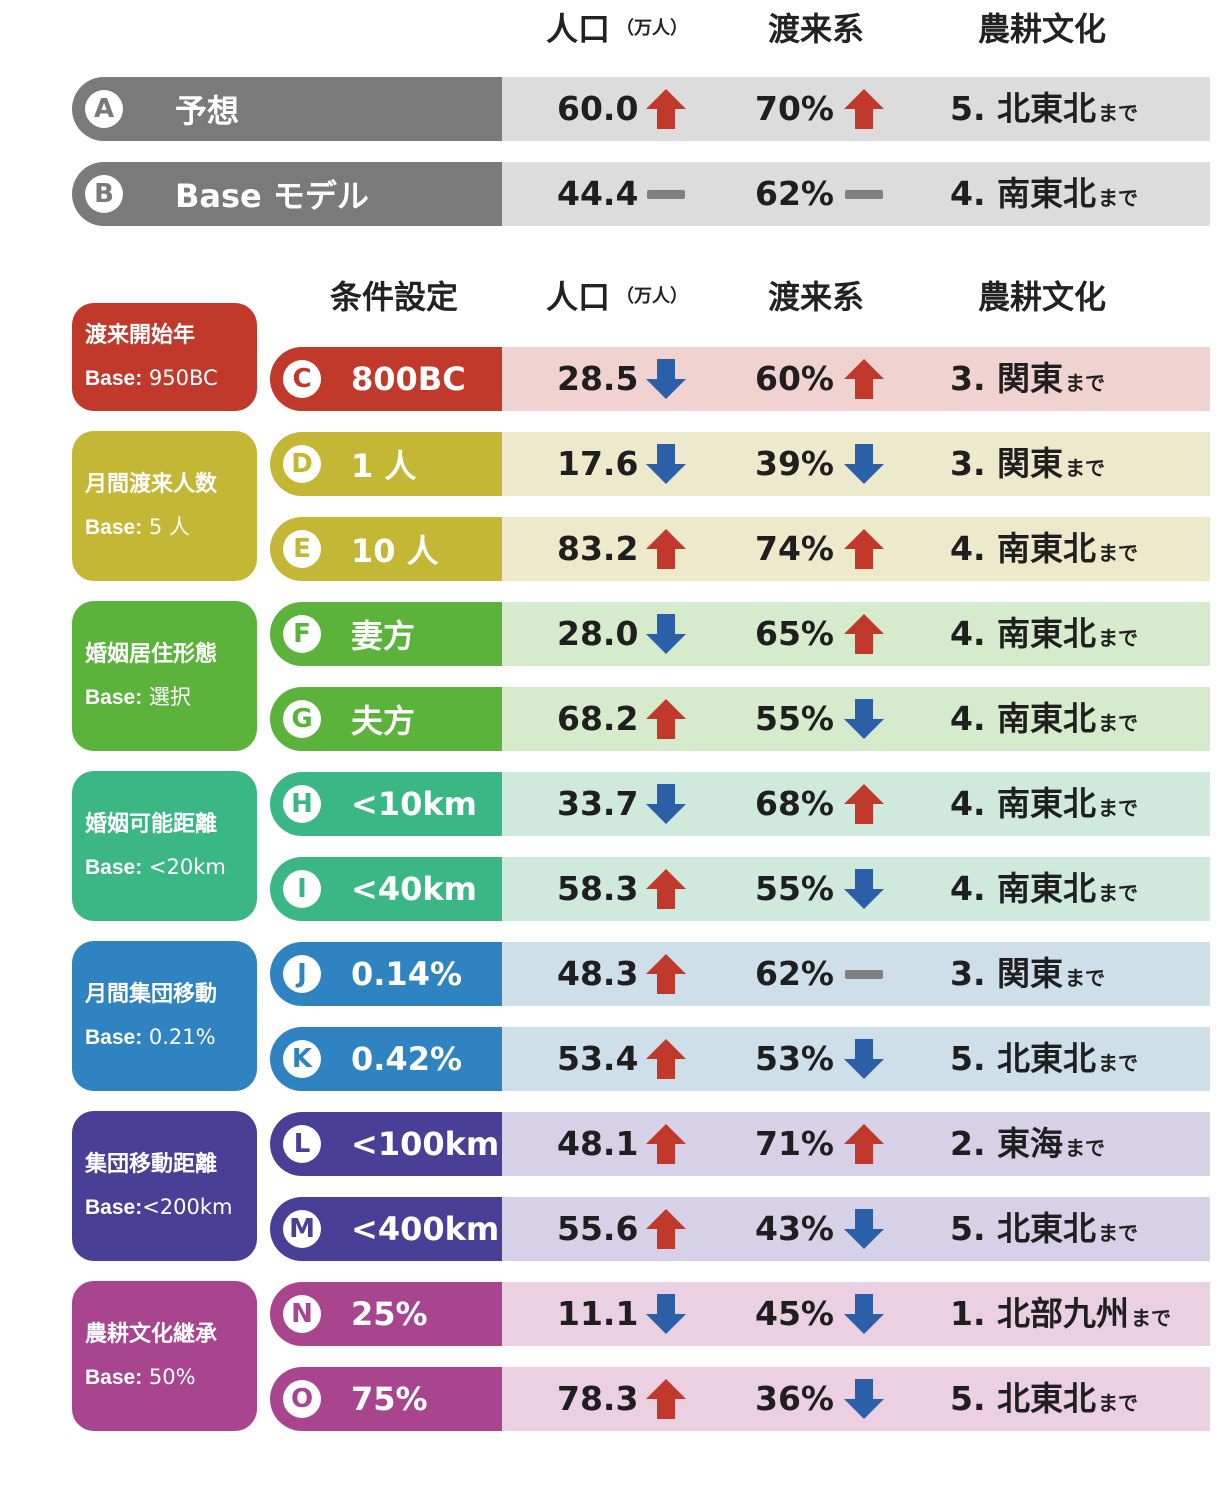 This screenshot has width=1222, height=1502. Describe the element at coordinates (407, 974) in the screenshot. I see `condition-label: 0.14%` at that location.